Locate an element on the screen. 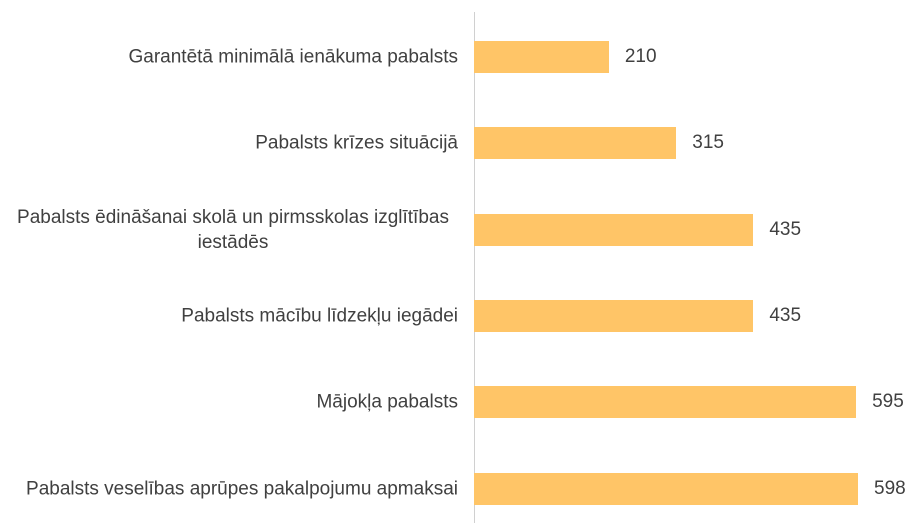 The image size is (916, 523). category-label: Pabalsts mācību līdzekļu iegādei is located at coordinates (233, 315).